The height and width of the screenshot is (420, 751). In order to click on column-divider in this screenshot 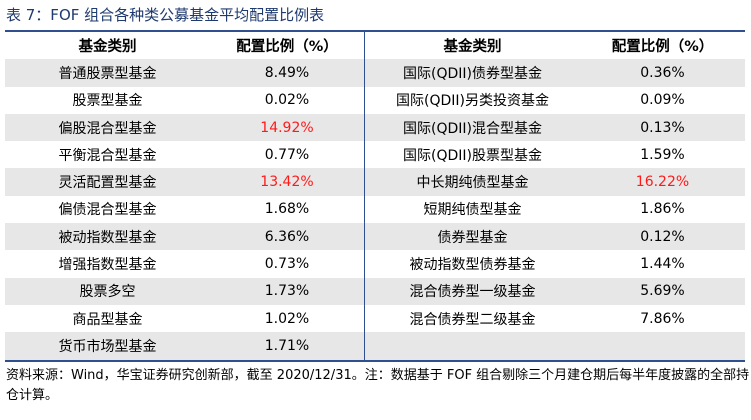, I will do `click(364, 196)`.